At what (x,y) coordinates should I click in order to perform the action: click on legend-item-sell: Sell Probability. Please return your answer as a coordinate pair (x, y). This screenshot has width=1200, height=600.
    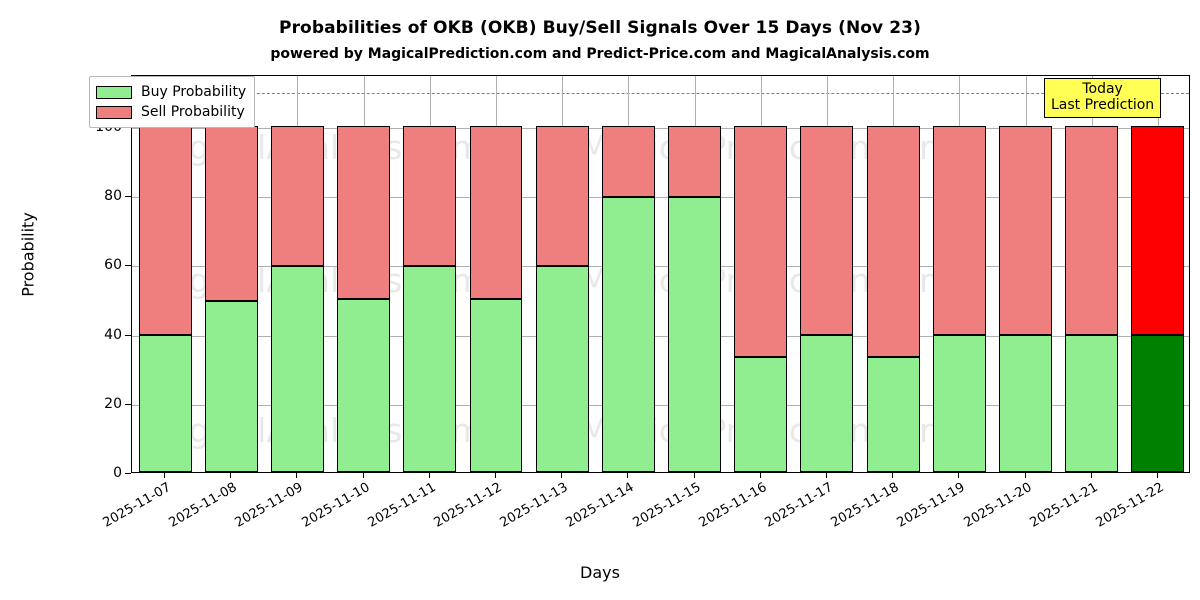
    Looking at the image, I should click on (171, 112).